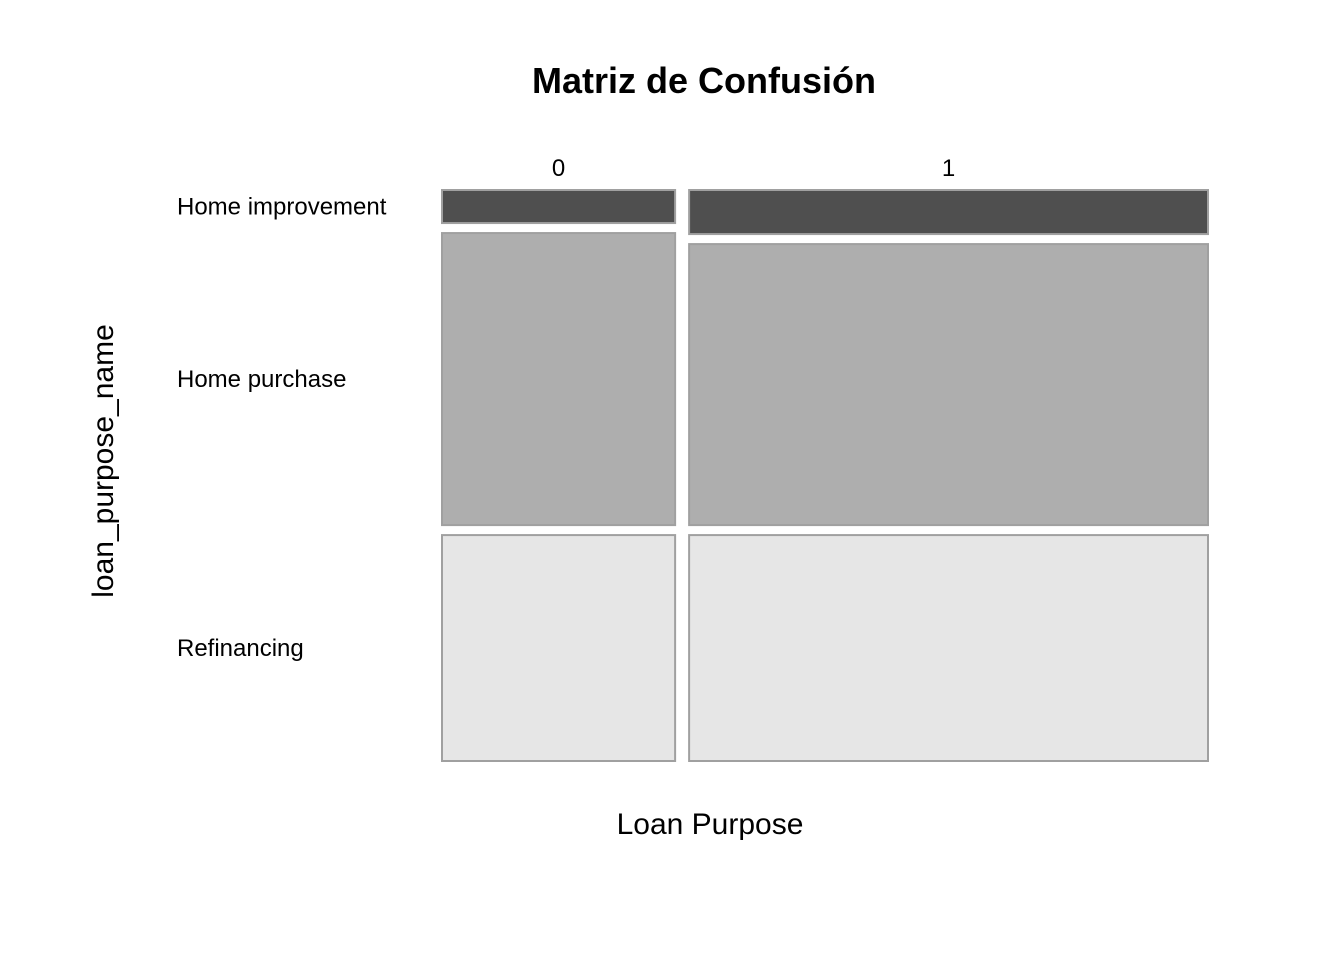  Describe the element at coordinates (558, 168) in the screenshot. I see `column-tick-0: 0` at that location.